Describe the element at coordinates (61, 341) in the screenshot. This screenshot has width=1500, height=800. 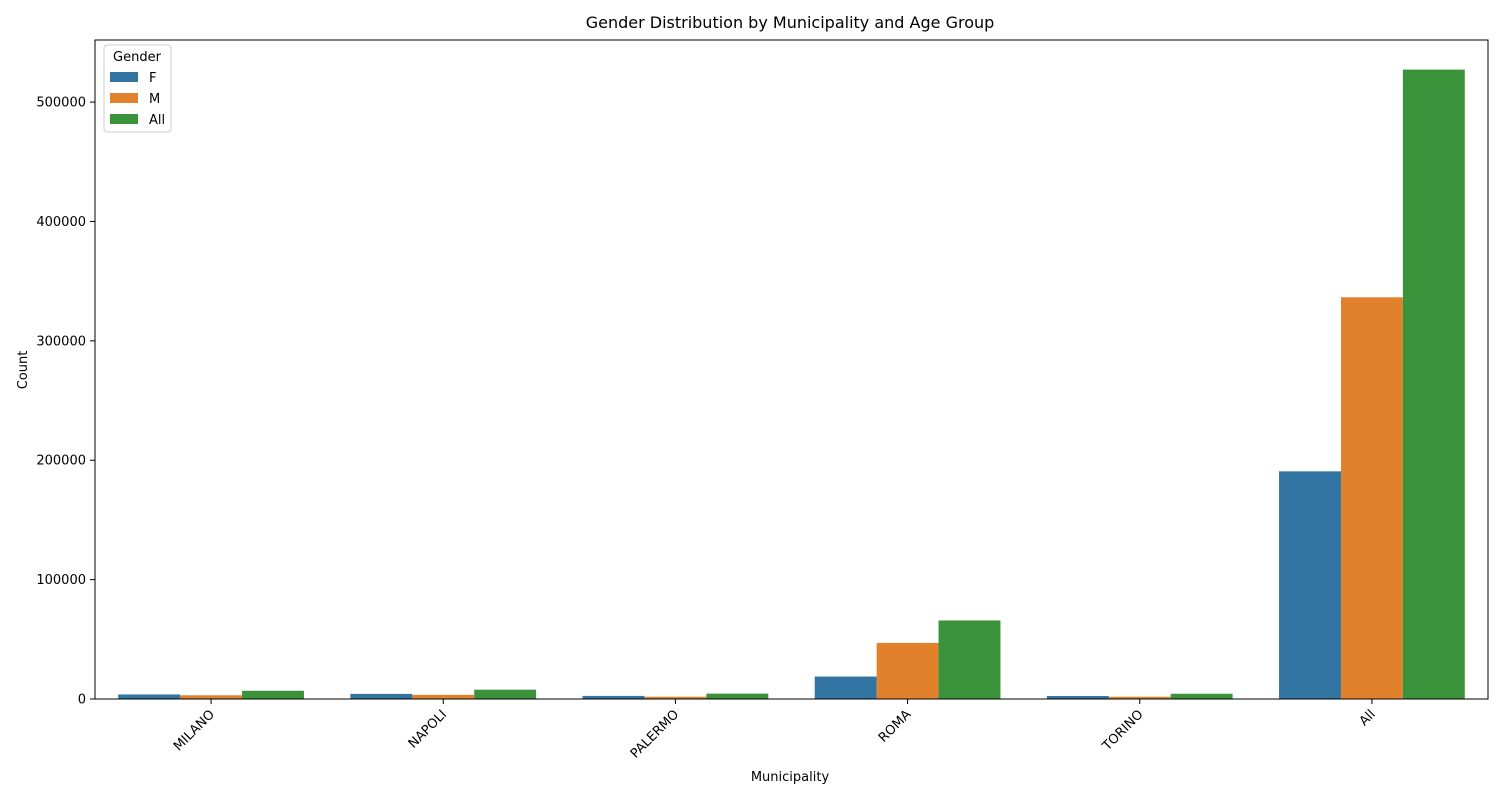
I see `y-tick-label: 300000` at that location.